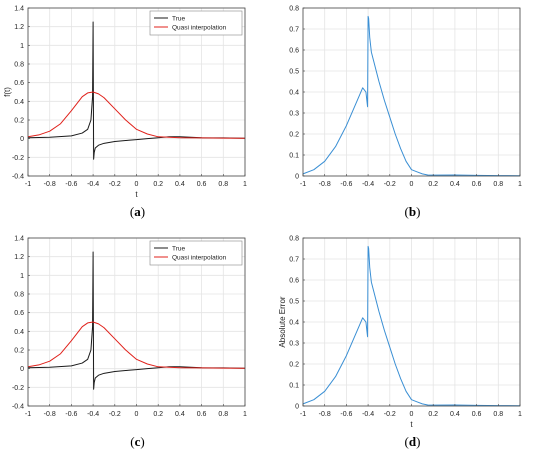  I want to click on caption-a-label: a, so click(137, 211).